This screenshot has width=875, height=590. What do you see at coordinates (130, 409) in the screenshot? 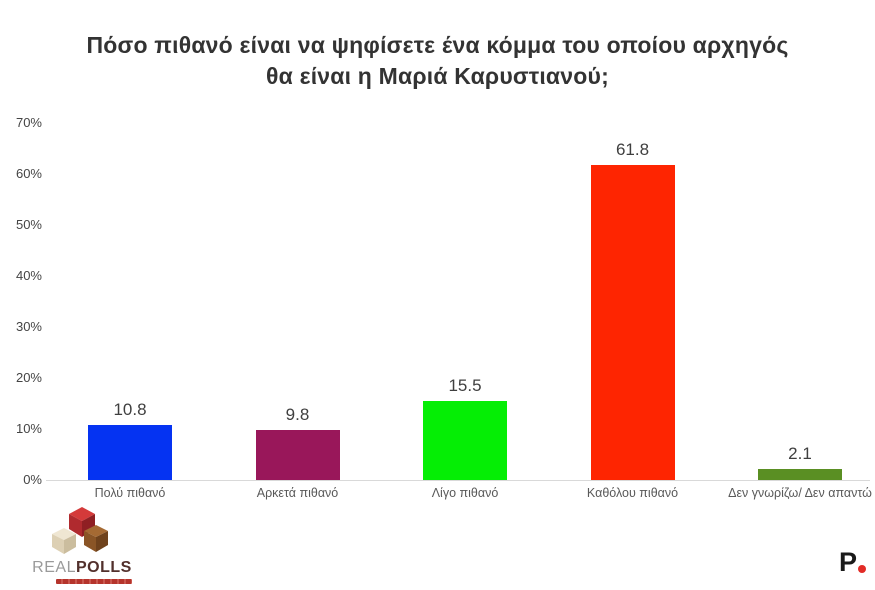
I see `bar-value-label: 10.8` at bounding box center [130, 409].